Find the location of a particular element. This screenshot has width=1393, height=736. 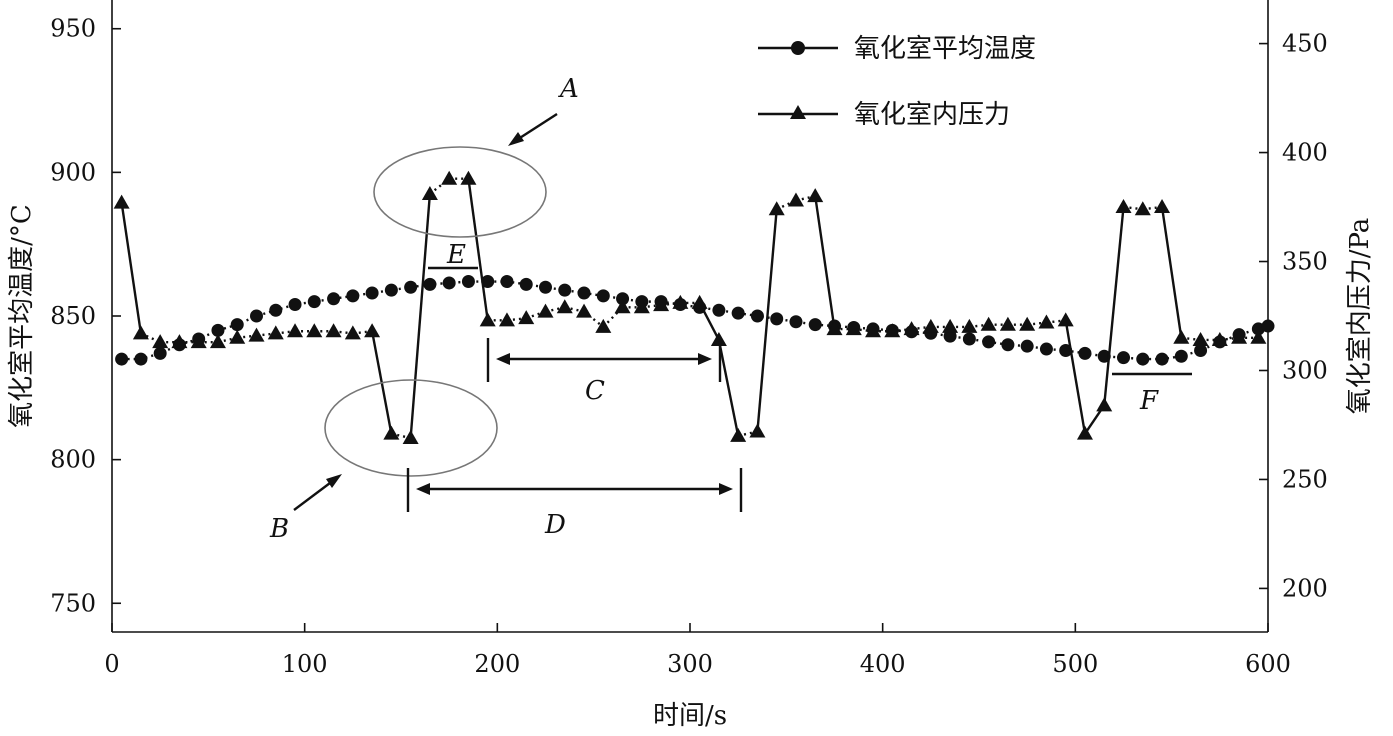

left-y-tick-label: 800 is located at coordinates (73, 460).